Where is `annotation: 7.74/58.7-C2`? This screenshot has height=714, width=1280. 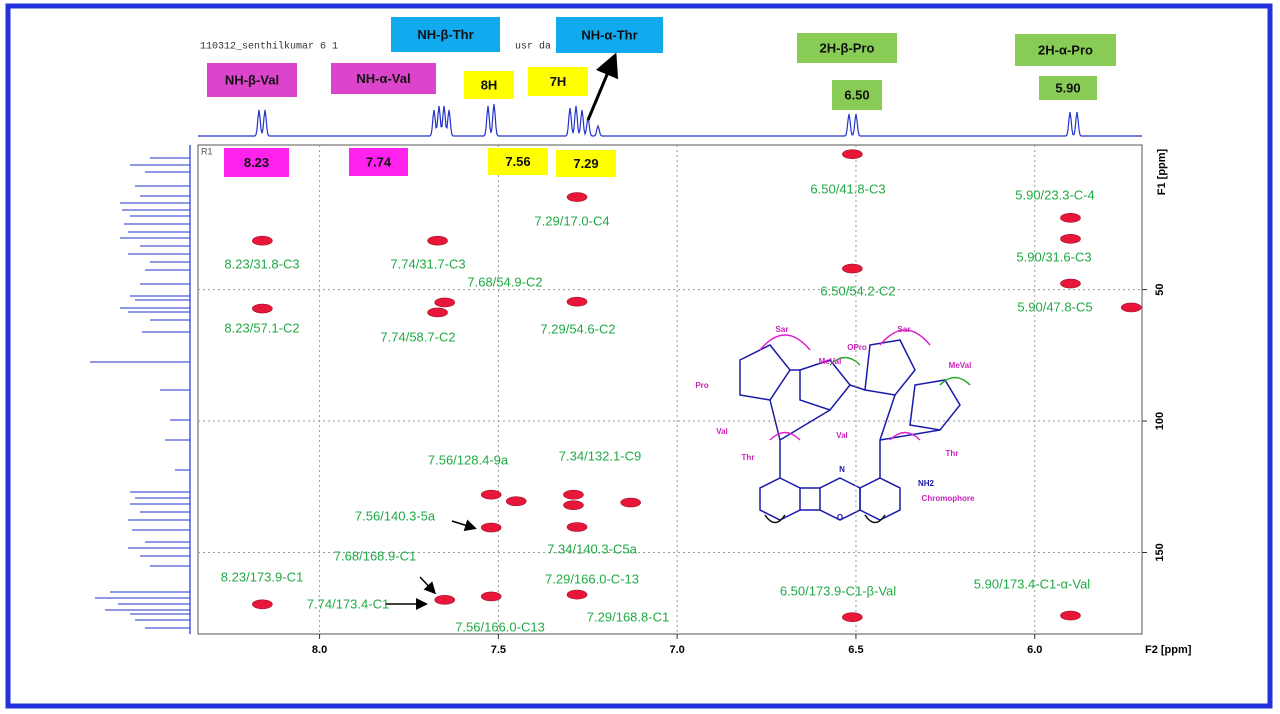 annotation: 7.74/58.7-C2 is located at coordinates (417, 336).